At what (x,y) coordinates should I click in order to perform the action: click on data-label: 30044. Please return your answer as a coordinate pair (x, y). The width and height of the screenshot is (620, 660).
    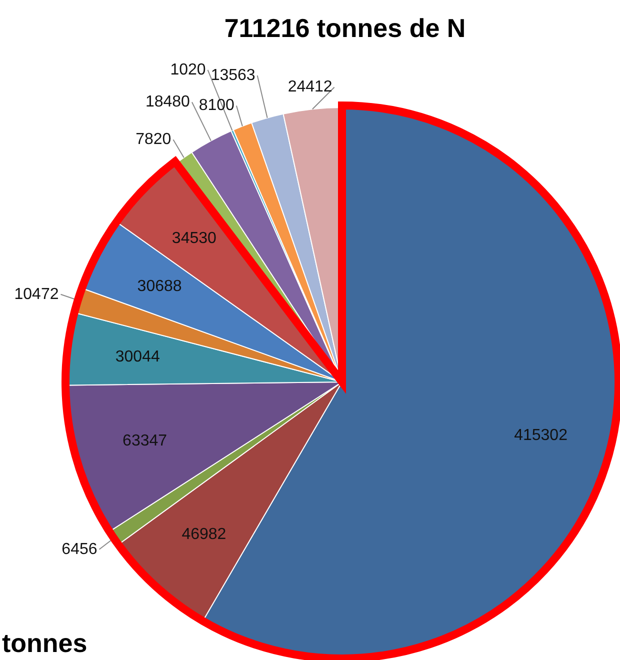
    Looking at the image, I should click on (137, 357).